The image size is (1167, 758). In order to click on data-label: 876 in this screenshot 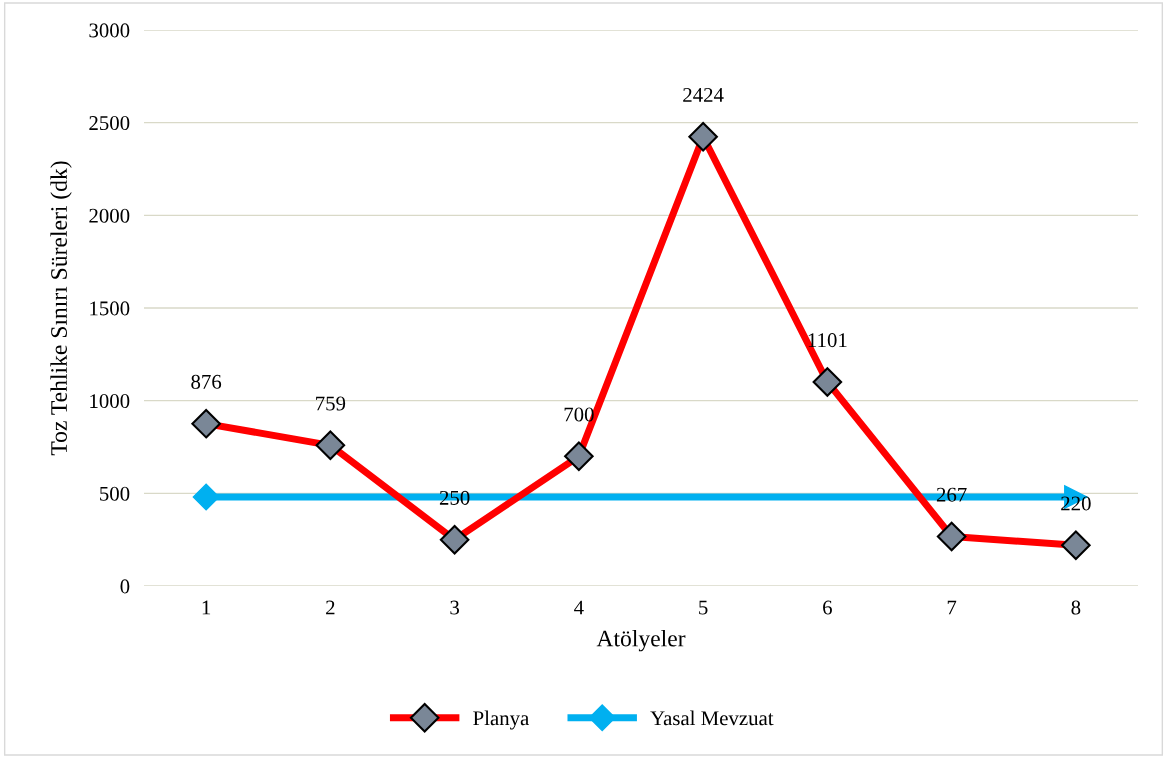, I will do `click(206, 381)`.